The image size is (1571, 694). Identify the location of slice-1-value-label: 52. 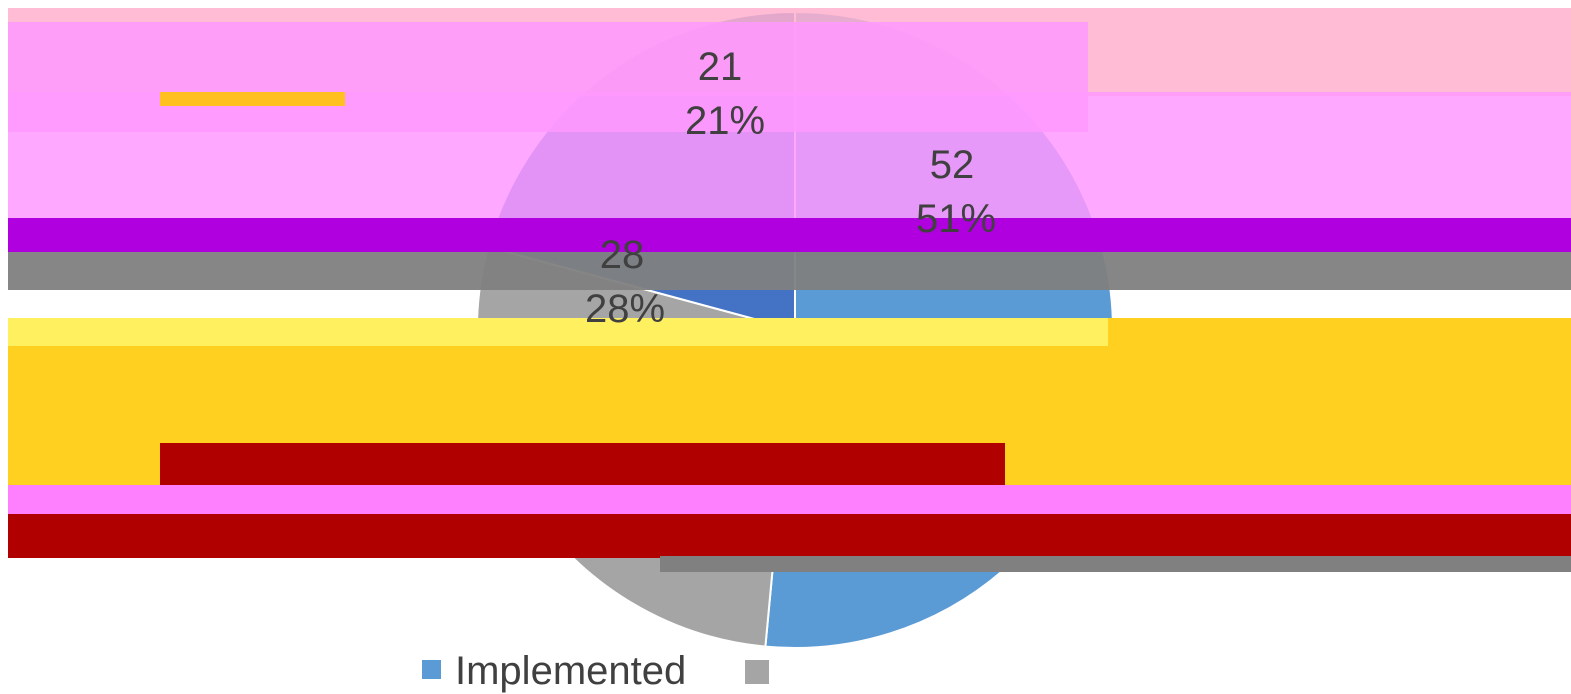
(952, 165).